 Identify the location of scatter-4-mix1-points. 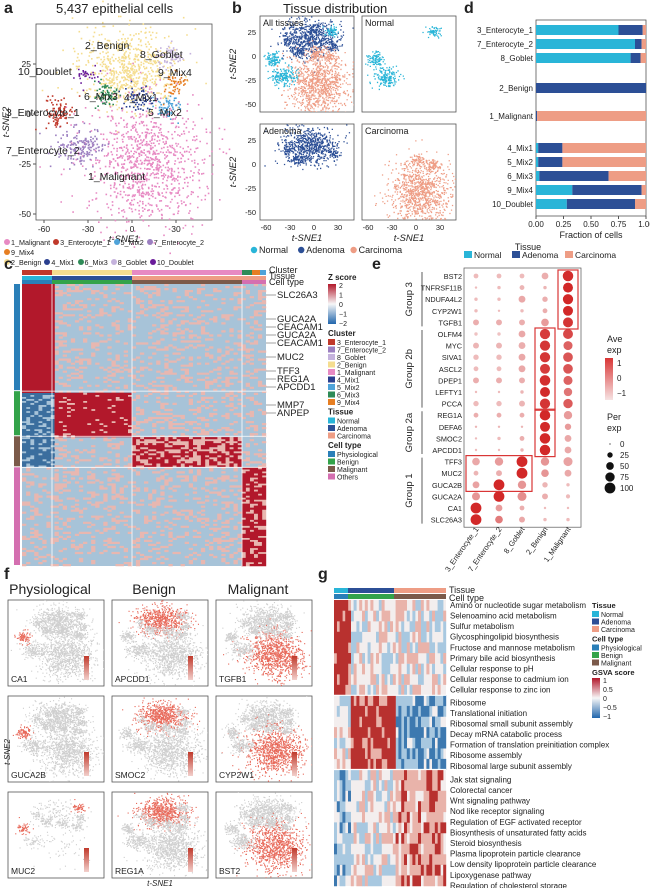
(273, 824).